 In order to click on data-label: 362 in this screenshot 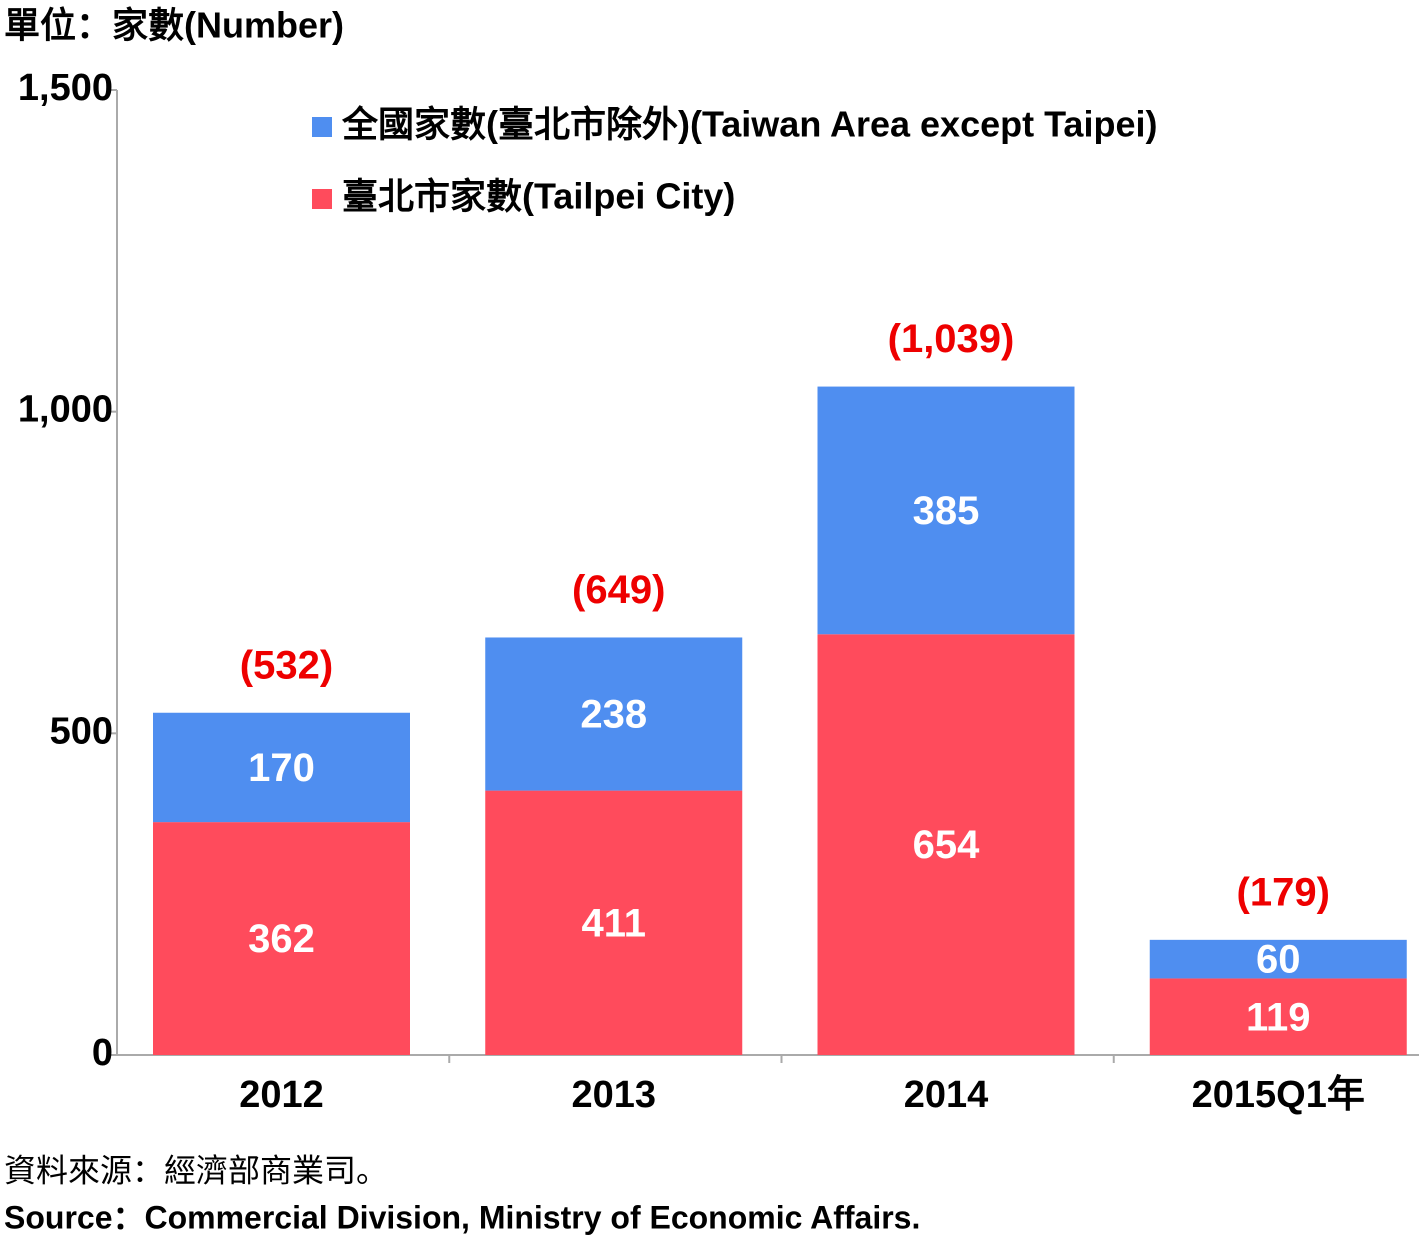, I will do `click(281, 939)`.